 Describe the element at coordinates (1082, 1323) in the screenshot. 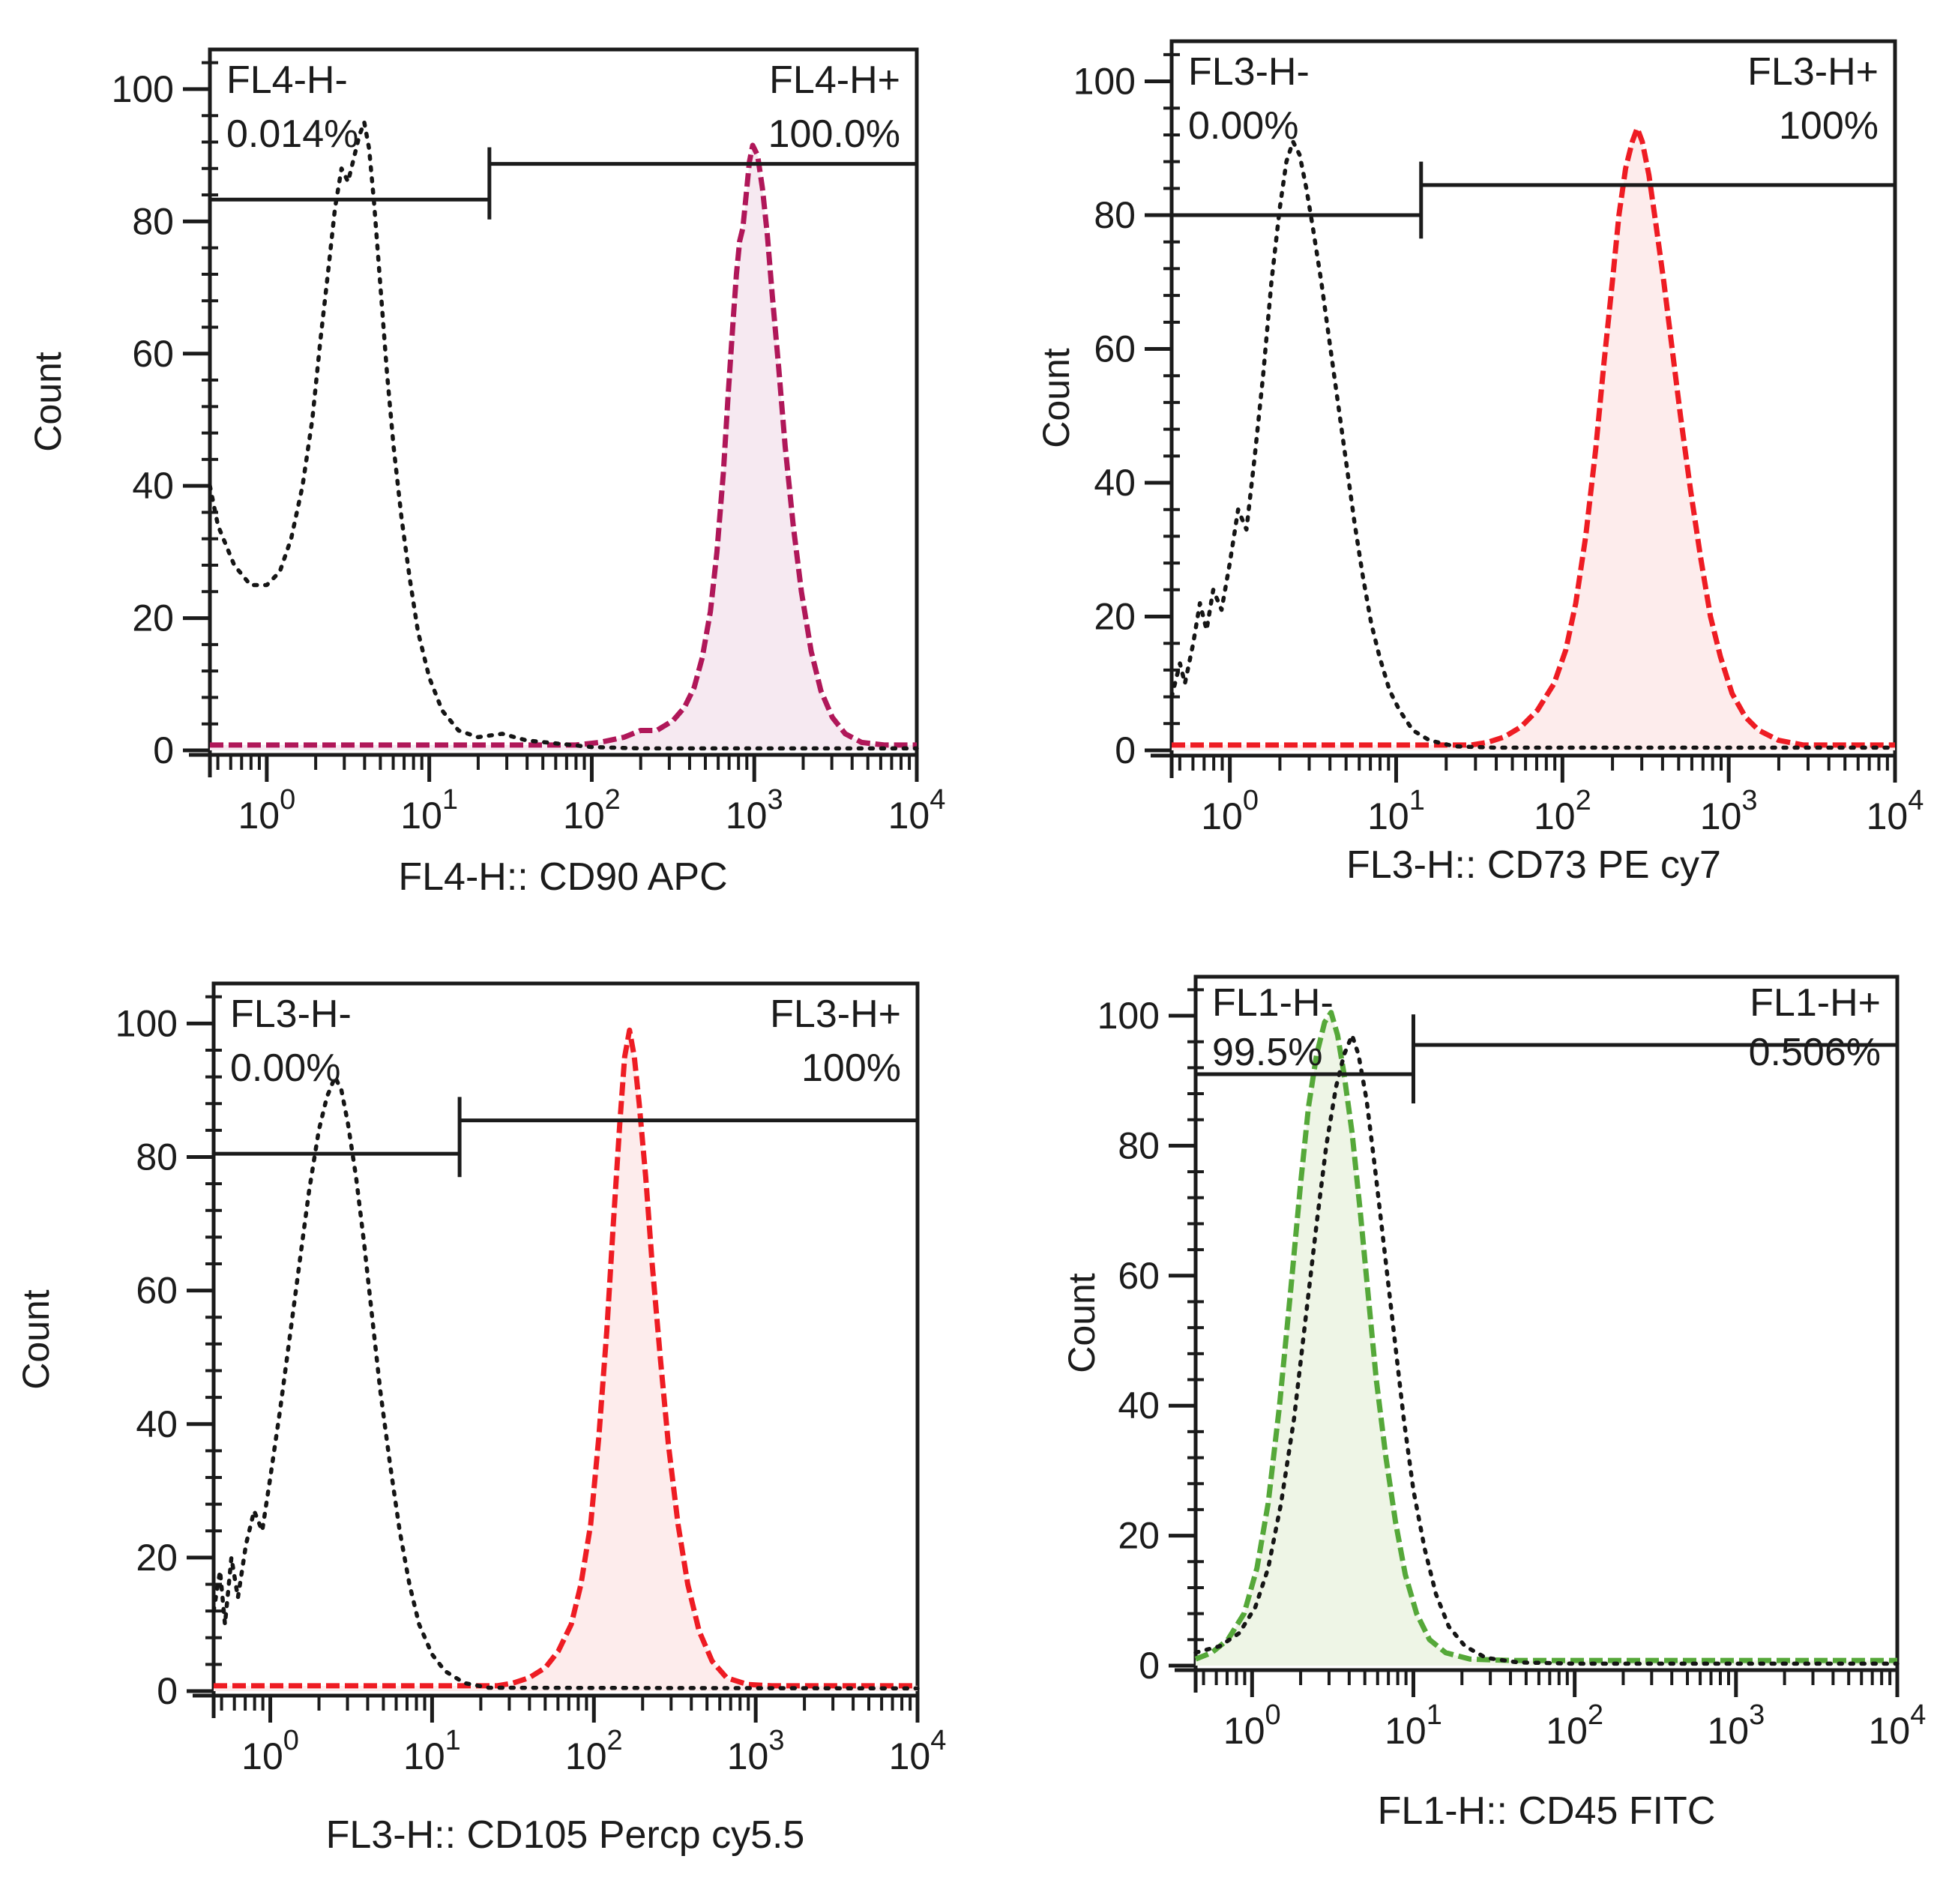

I see `y-axis-title-cd45: Count` at that location.